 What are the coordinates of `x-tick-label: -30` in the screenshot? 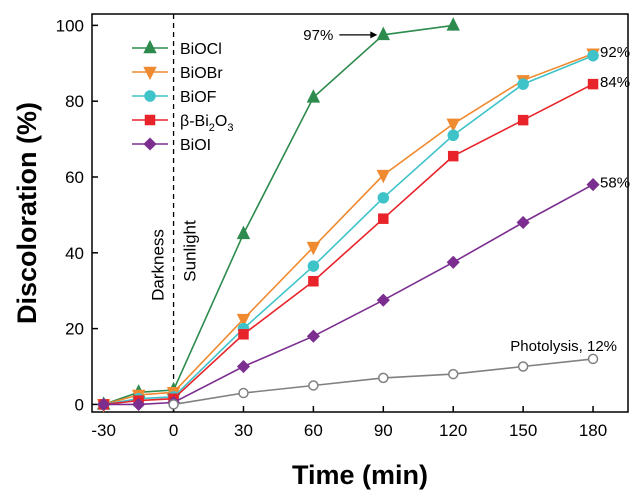 It's located at (103, 430).